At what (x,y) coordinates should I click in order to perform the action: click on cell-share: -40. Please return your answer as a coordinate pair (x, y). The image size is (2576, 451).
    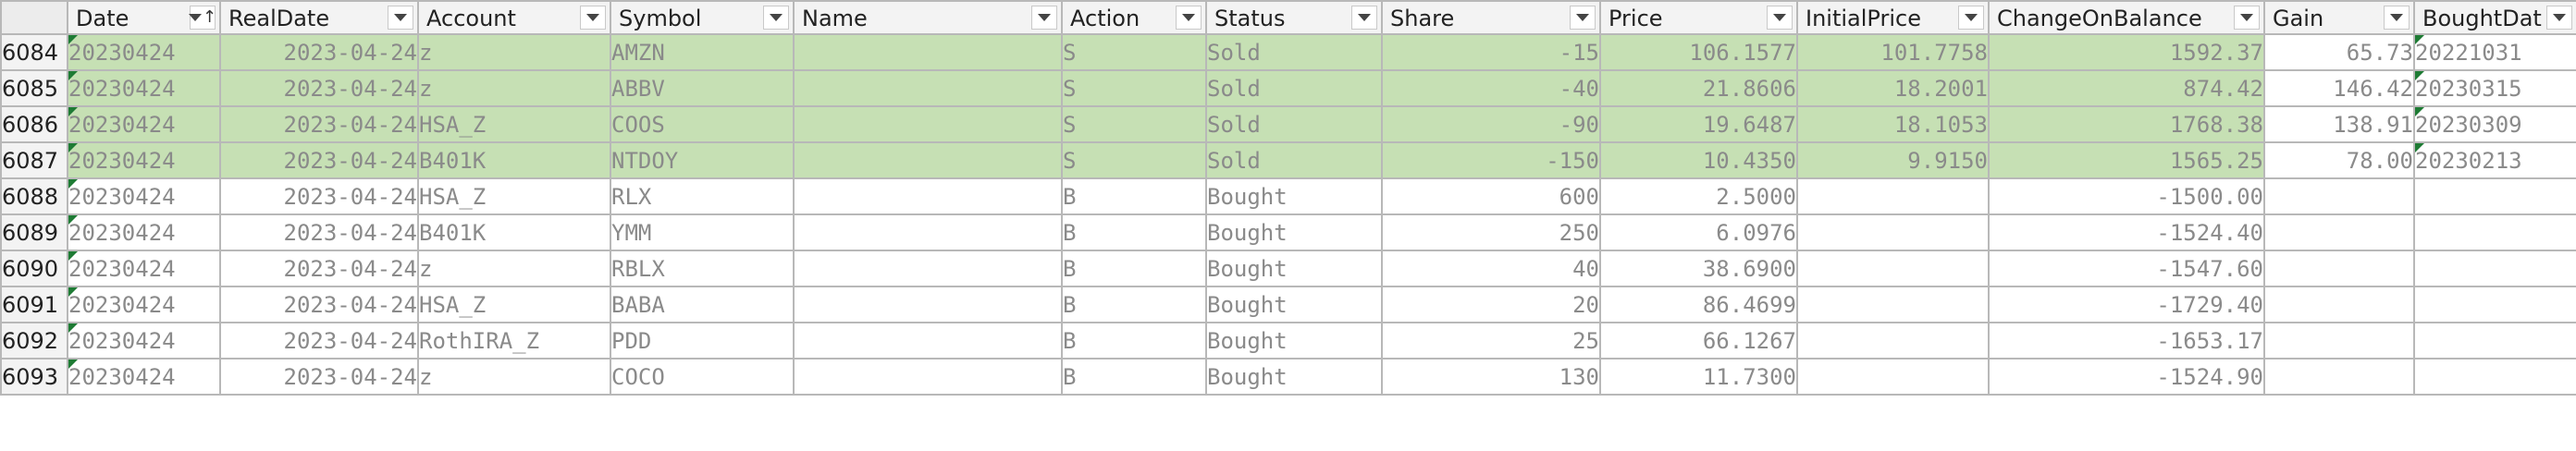
    Looking at the image, I should click on (1491, 88).